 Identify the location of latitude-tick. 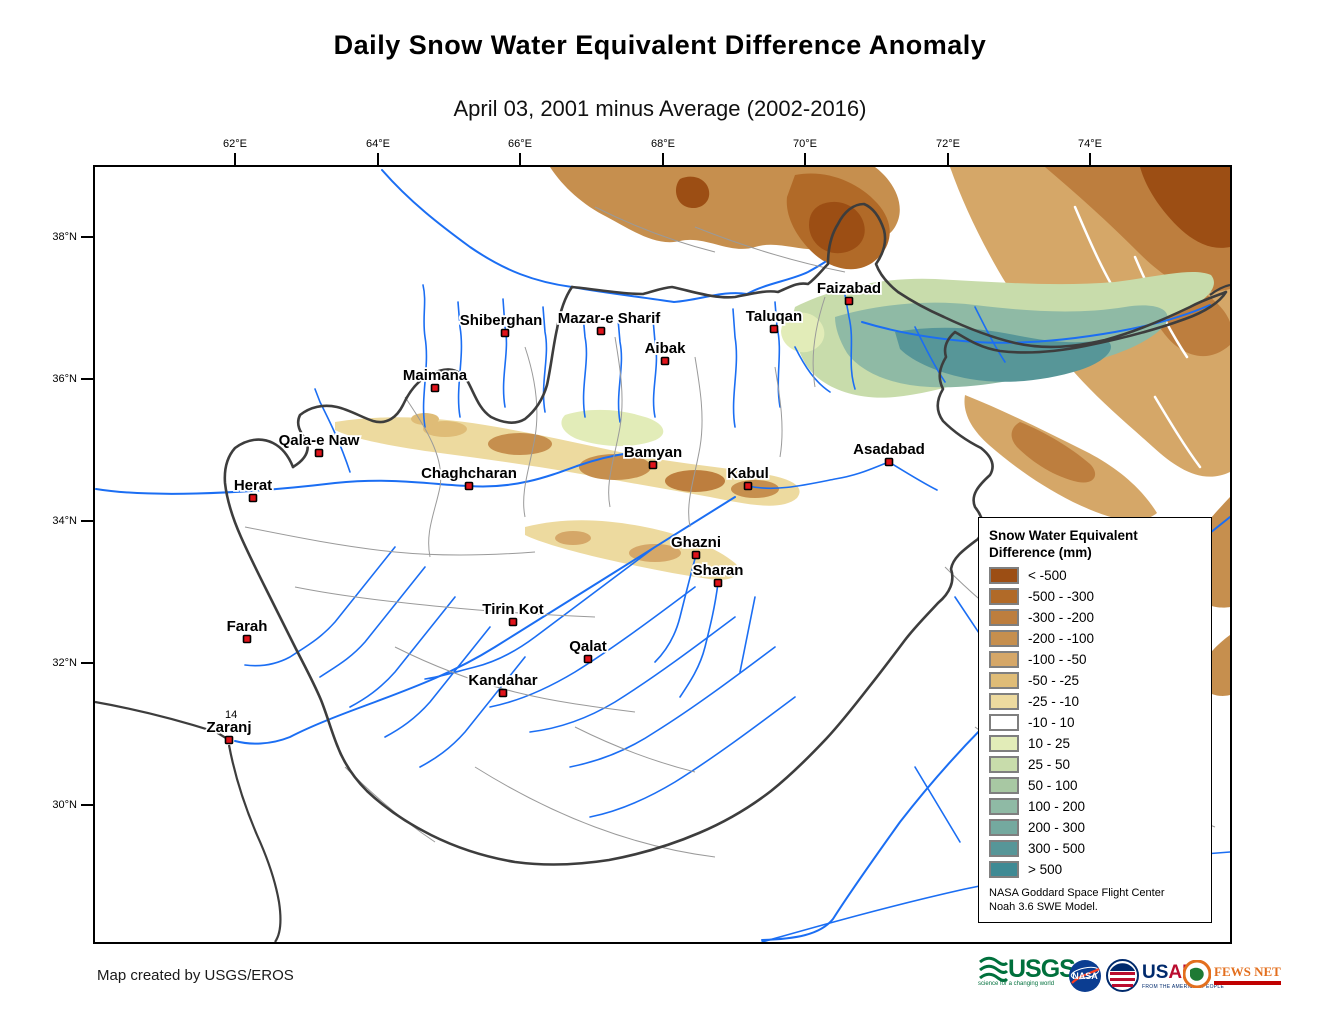
(87, 379).